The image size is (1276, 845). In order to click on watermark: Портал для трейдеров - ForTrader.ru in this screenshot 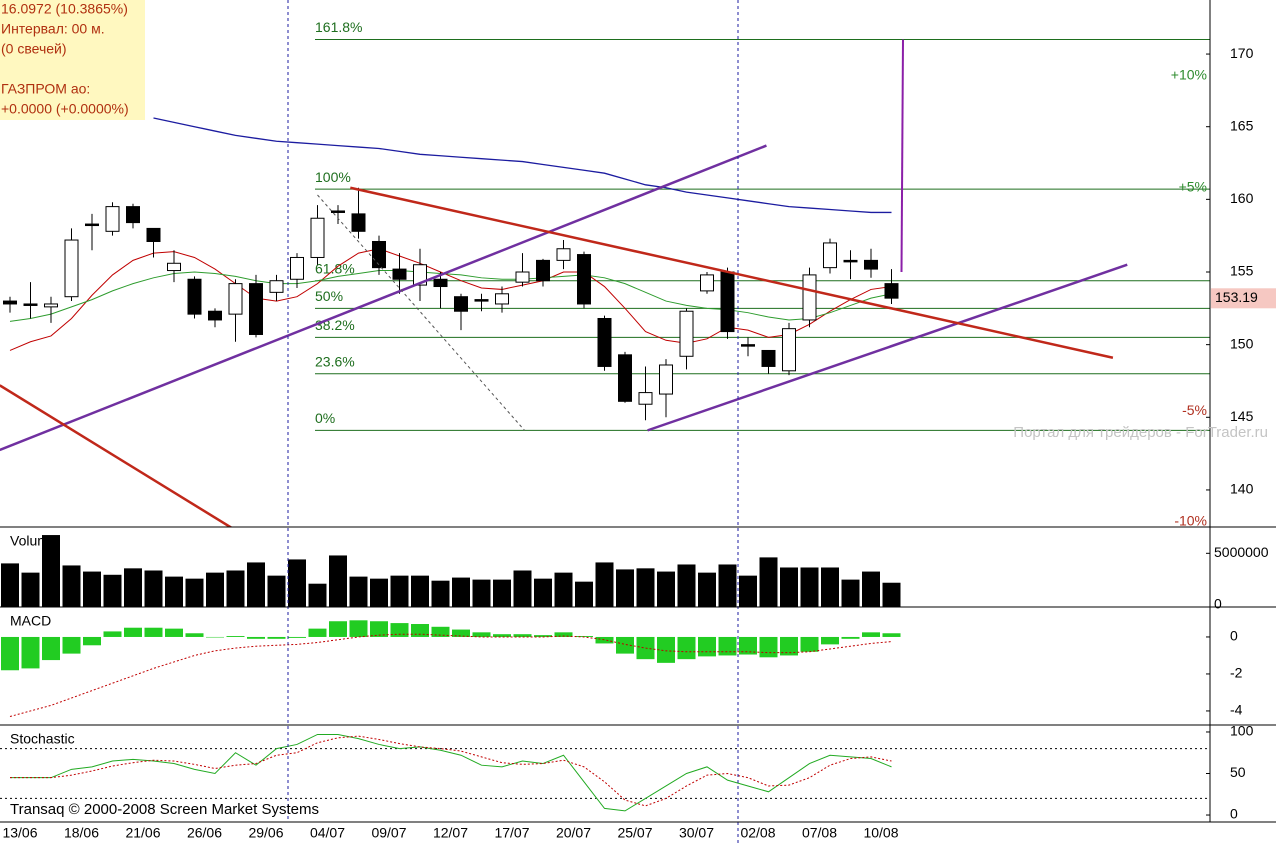, I will do `click(1140, 432)`.